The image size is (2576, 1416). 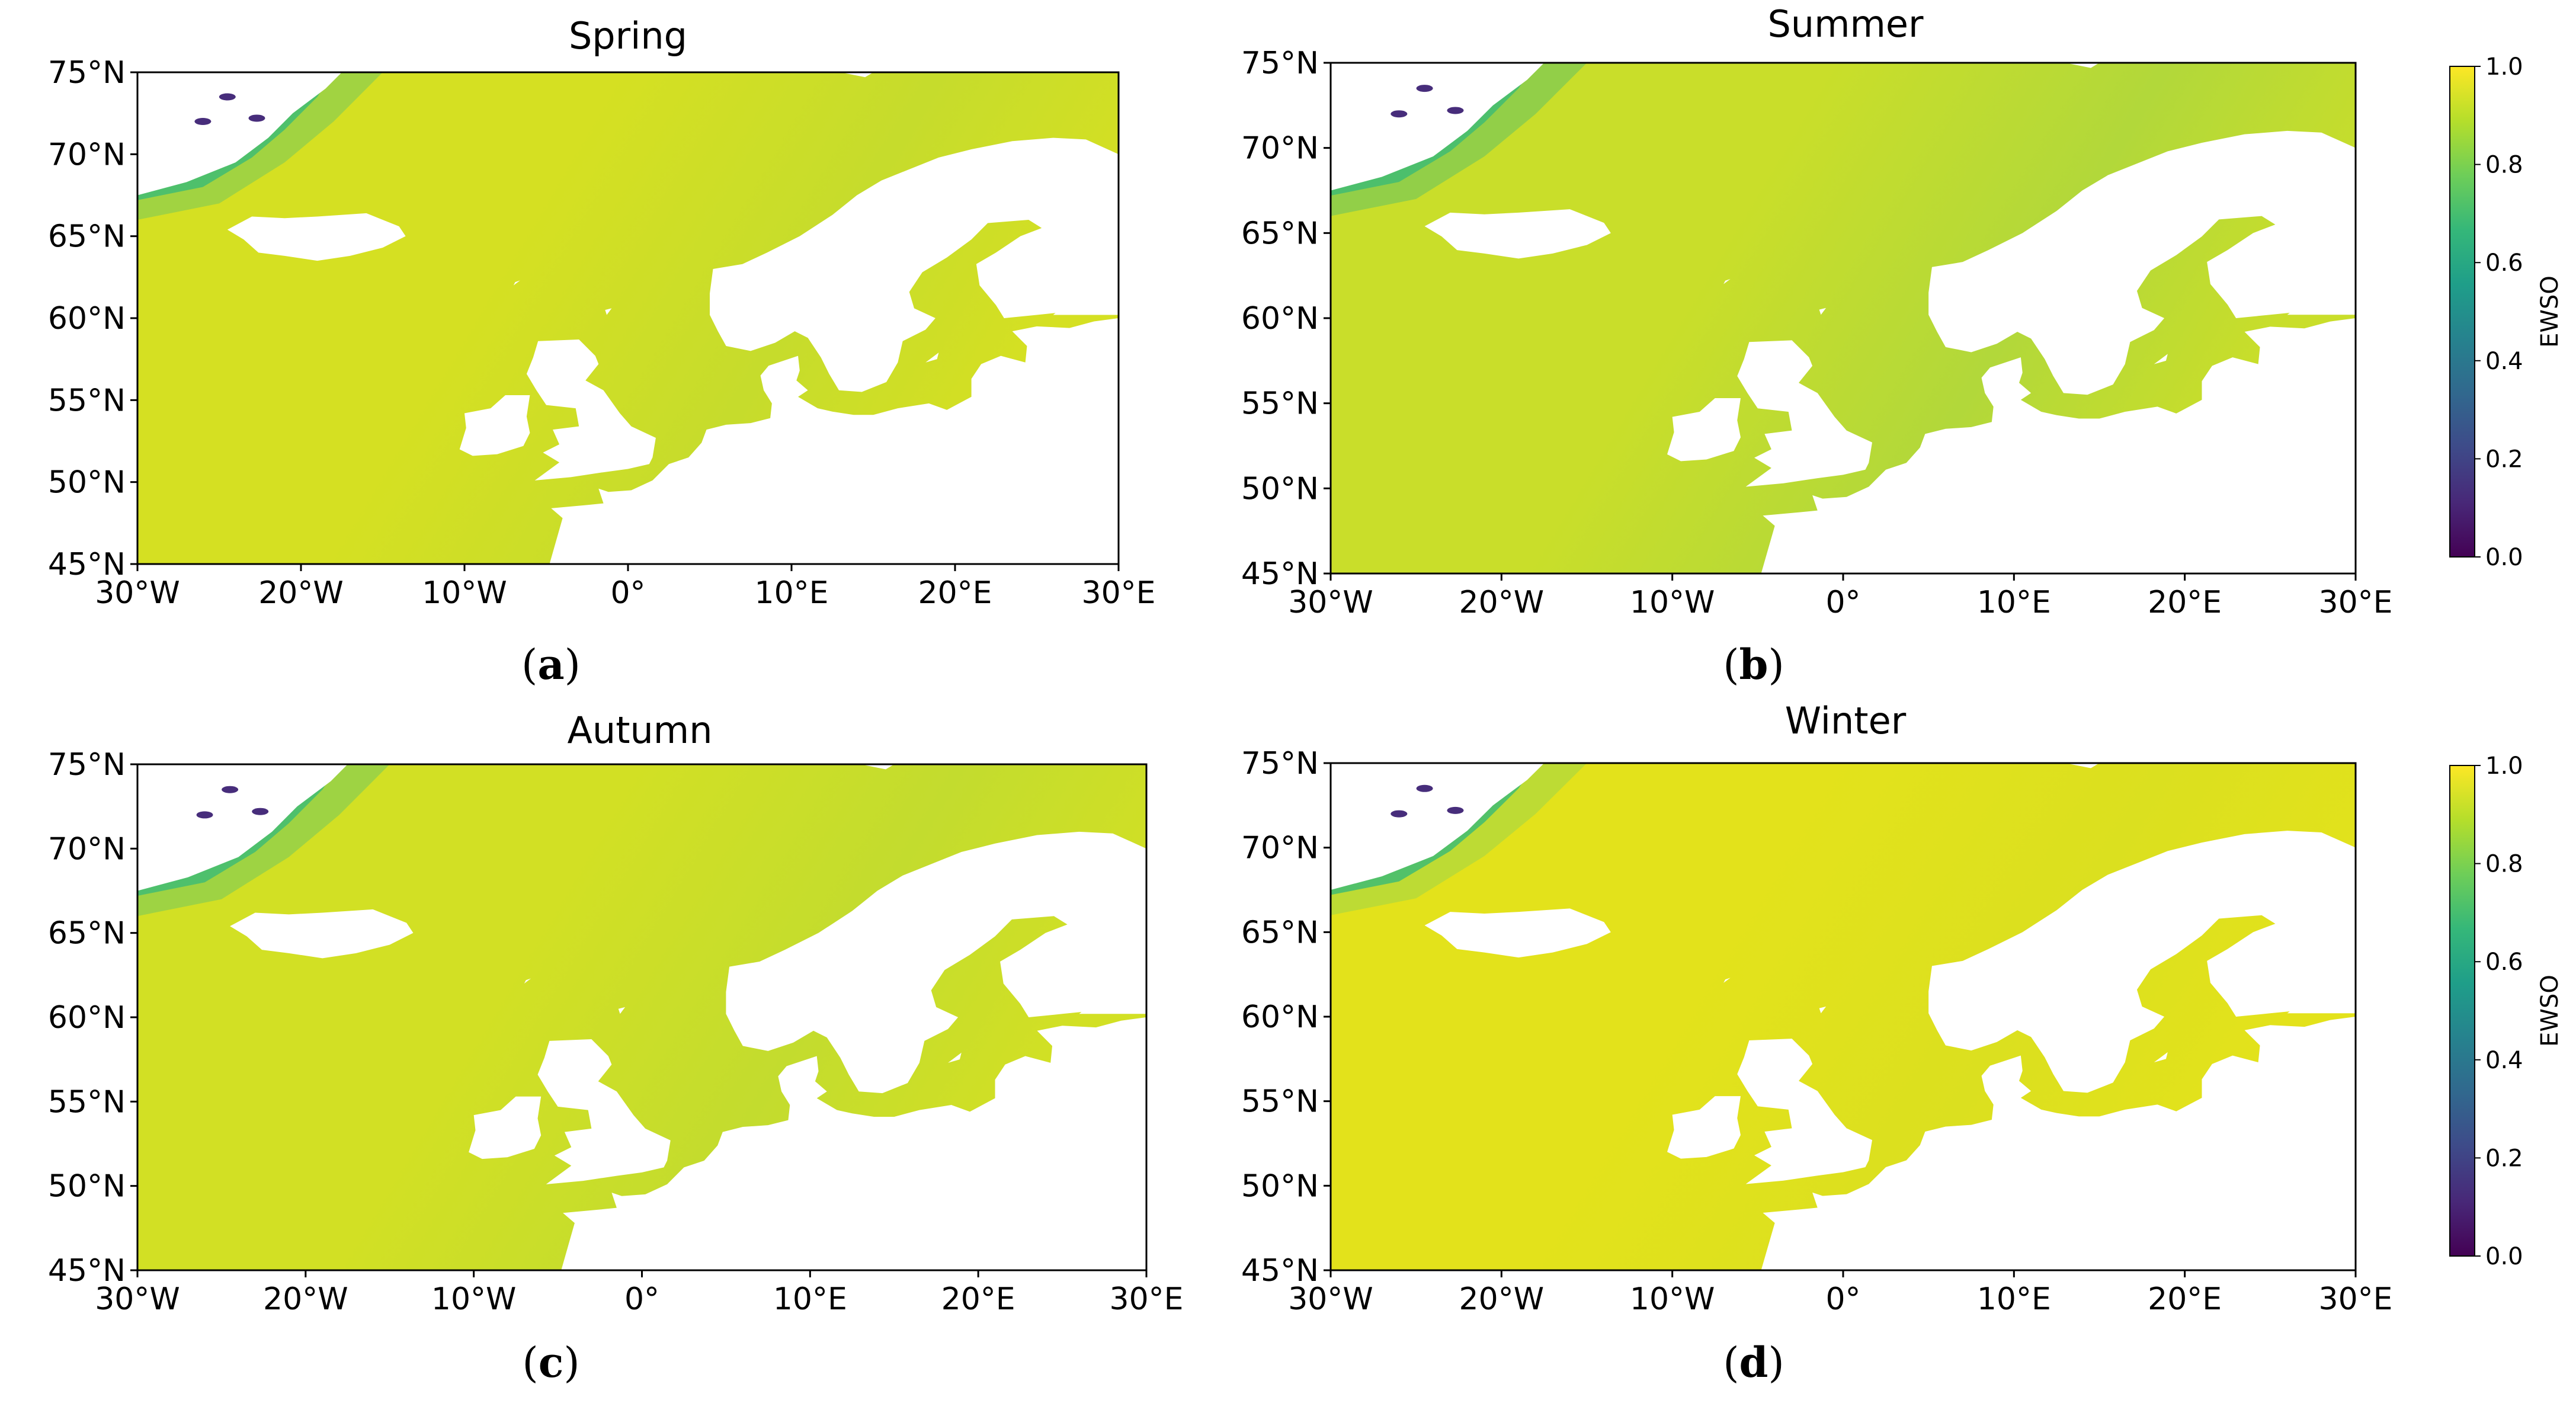 I want to click on panel-title-d: Winter, so click(x=1846, y=720).